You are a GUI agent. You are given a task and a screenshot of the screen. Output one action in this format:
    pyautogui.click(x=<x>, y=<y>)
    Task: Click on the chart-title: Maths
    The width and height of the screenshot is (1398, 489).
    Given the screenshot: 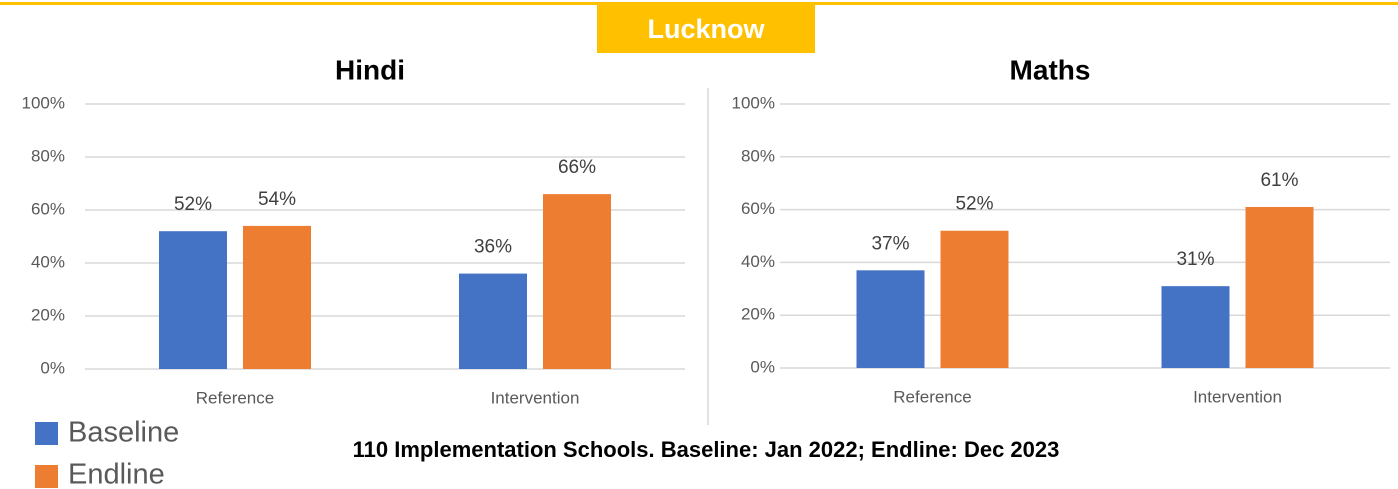 What is the action you would take?
    pyautogui.click(x=1050, y=69)
    